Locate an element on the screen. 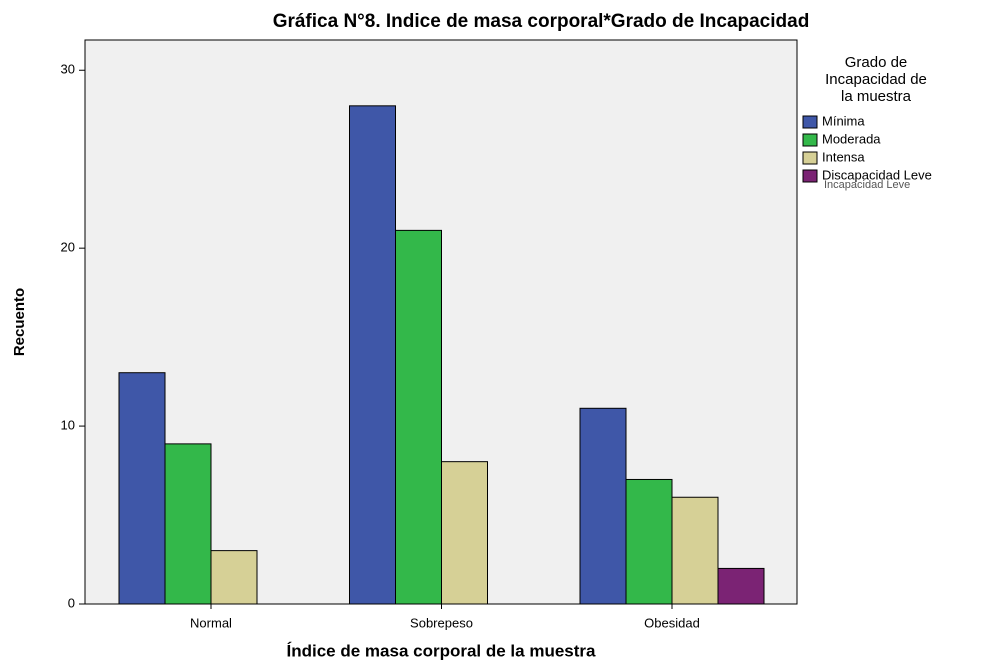 This screenshot has width=987, height=664. legend-title: la muestra is located at coordinates (876, 96).